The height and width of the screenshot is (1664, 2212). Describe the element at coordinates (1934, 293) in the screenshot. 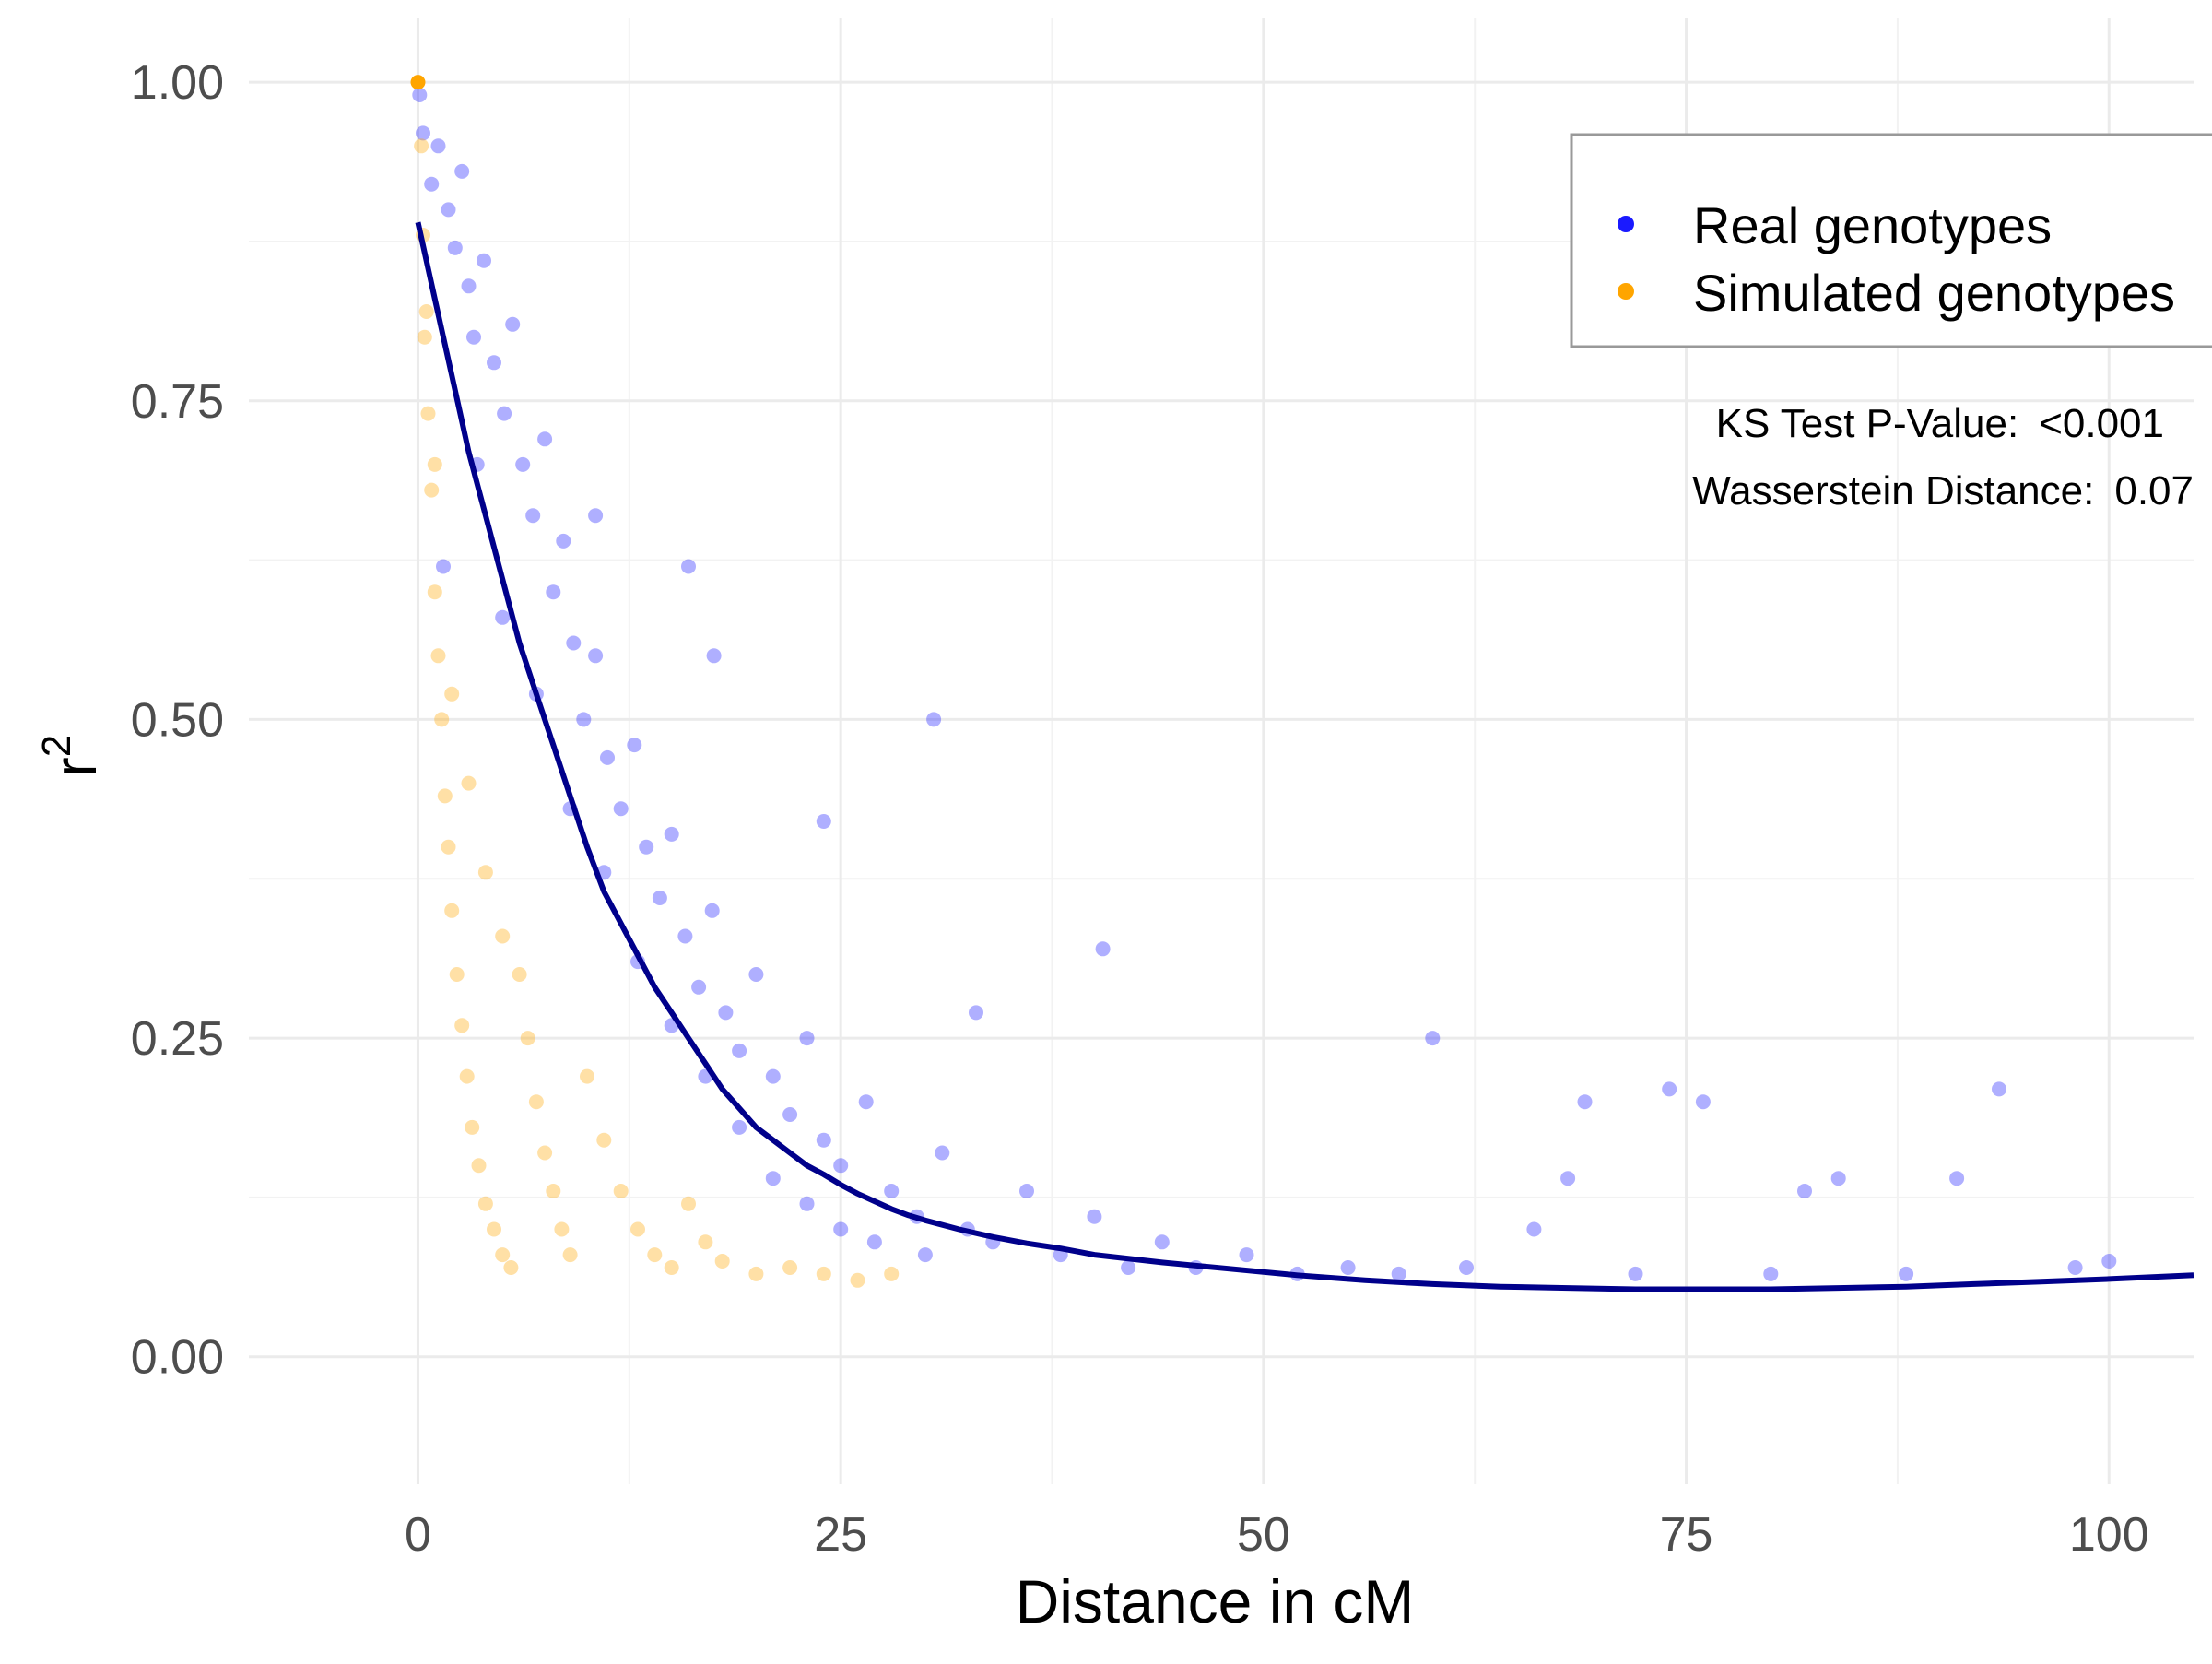

I see `legend-label-simulated: Simulated genotypes` at that location.